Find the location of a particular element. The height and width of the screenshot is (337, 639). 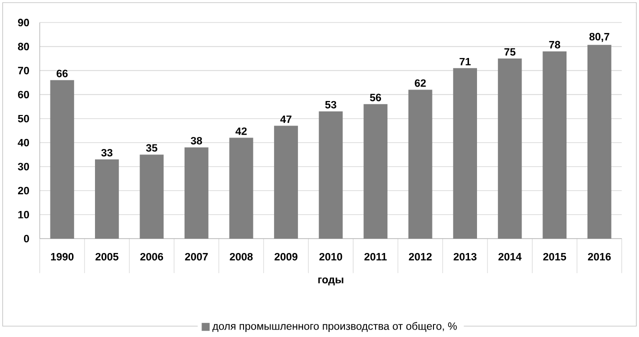

data-label: 35 is located at coordinates (152, 148).